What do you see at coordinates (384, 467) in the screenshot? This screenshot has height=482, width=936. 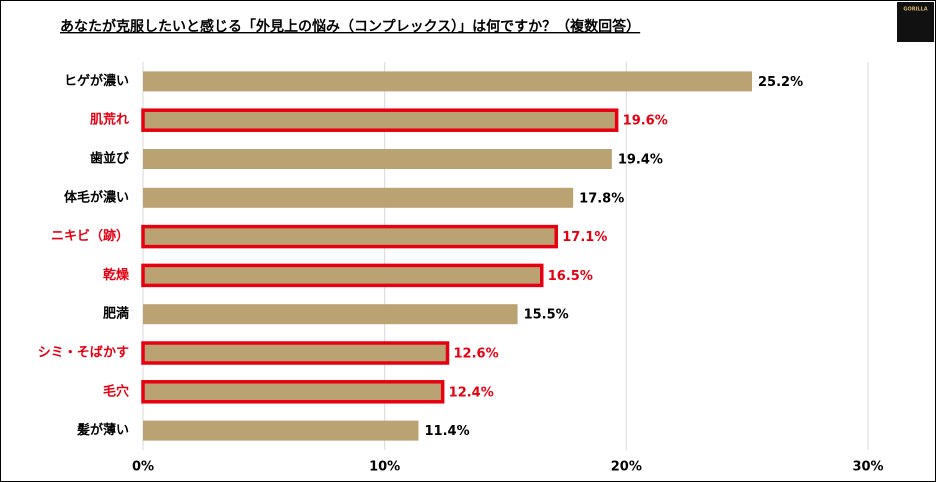 I see `x-tick-label: 10%` at bounding box center [384, 467].